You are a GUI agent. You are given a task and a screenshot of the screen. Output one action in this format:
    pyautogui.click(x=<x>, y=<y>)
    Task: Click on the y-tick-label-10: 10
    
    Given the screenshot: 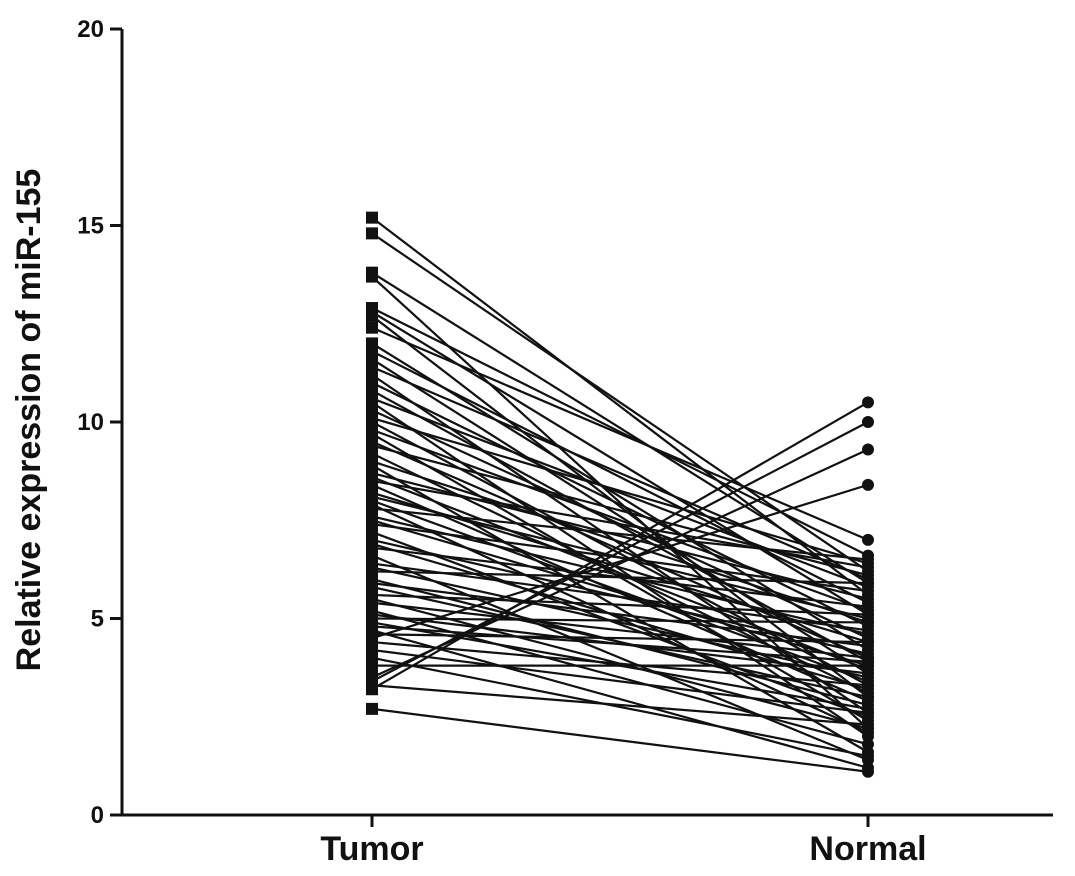 What is the action you would take?
    pyautogui.click(x=90, y=422)
    